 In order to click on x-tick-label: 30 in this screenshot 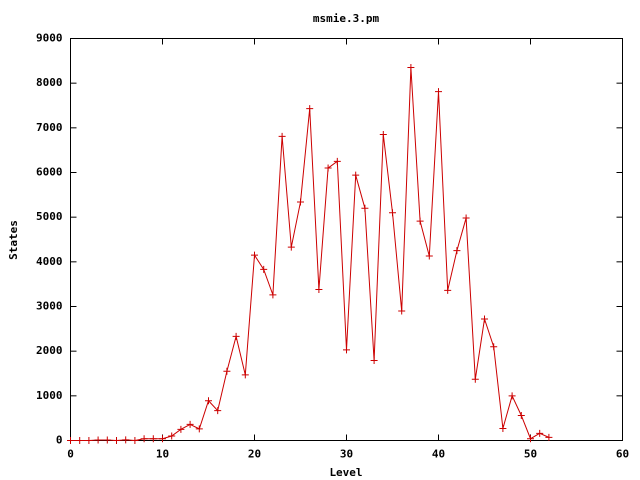, I will do `click(346, 454)`.